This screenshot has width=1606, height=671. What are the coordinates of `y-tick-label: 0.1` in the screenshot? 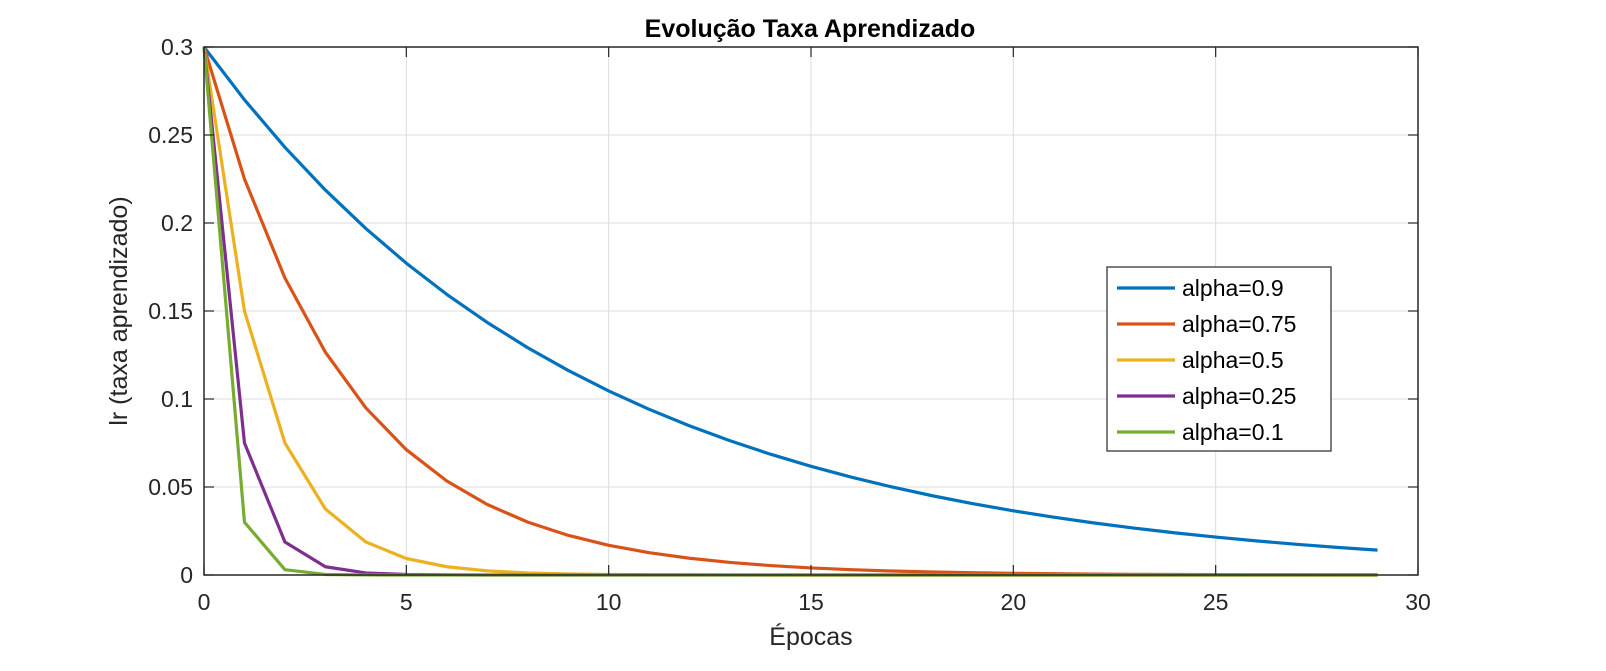 It's located at (177, 399).